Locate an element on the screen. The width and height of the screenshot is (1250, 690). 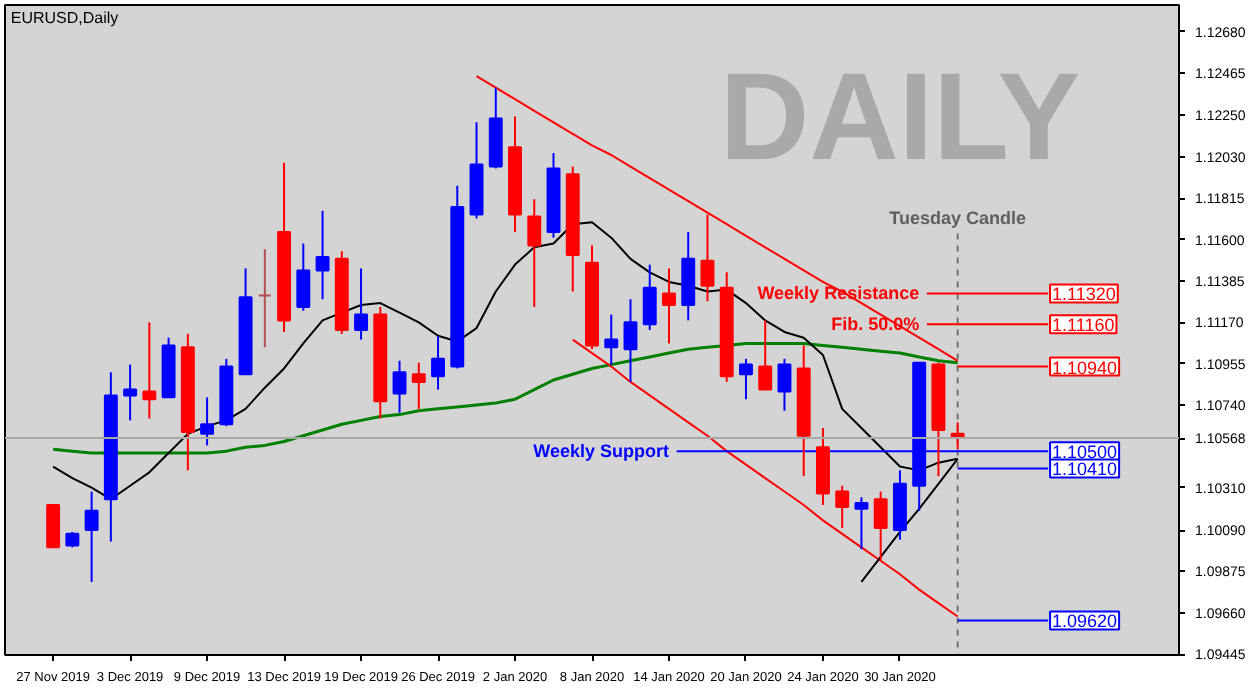
ref-line-label: 1.10500 is located at coordinates (1085, 452).